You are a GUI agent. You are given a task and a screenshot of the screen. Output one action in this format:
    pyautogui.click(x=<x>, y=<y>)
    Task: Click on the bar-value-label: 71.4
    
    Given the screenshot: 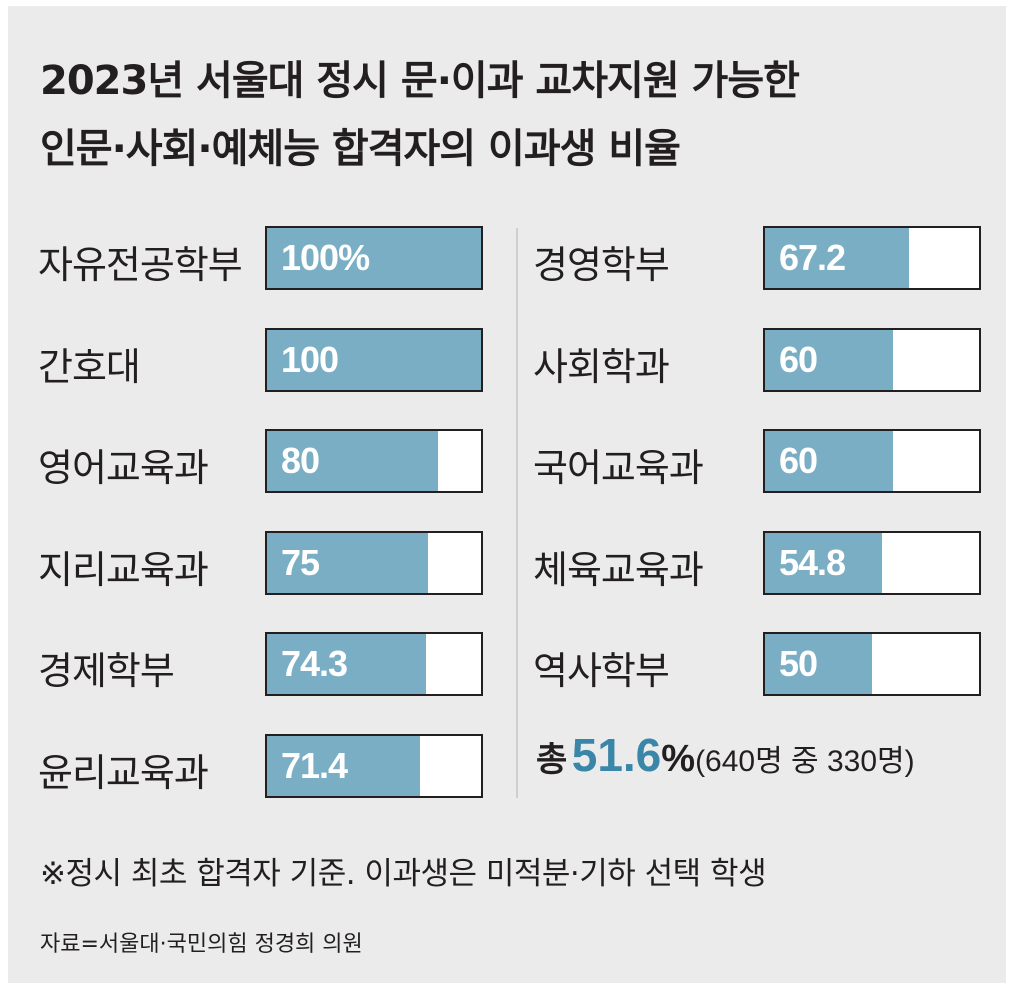 What is the action you would take?
    pyautogui.click(x=314, y=765)
    